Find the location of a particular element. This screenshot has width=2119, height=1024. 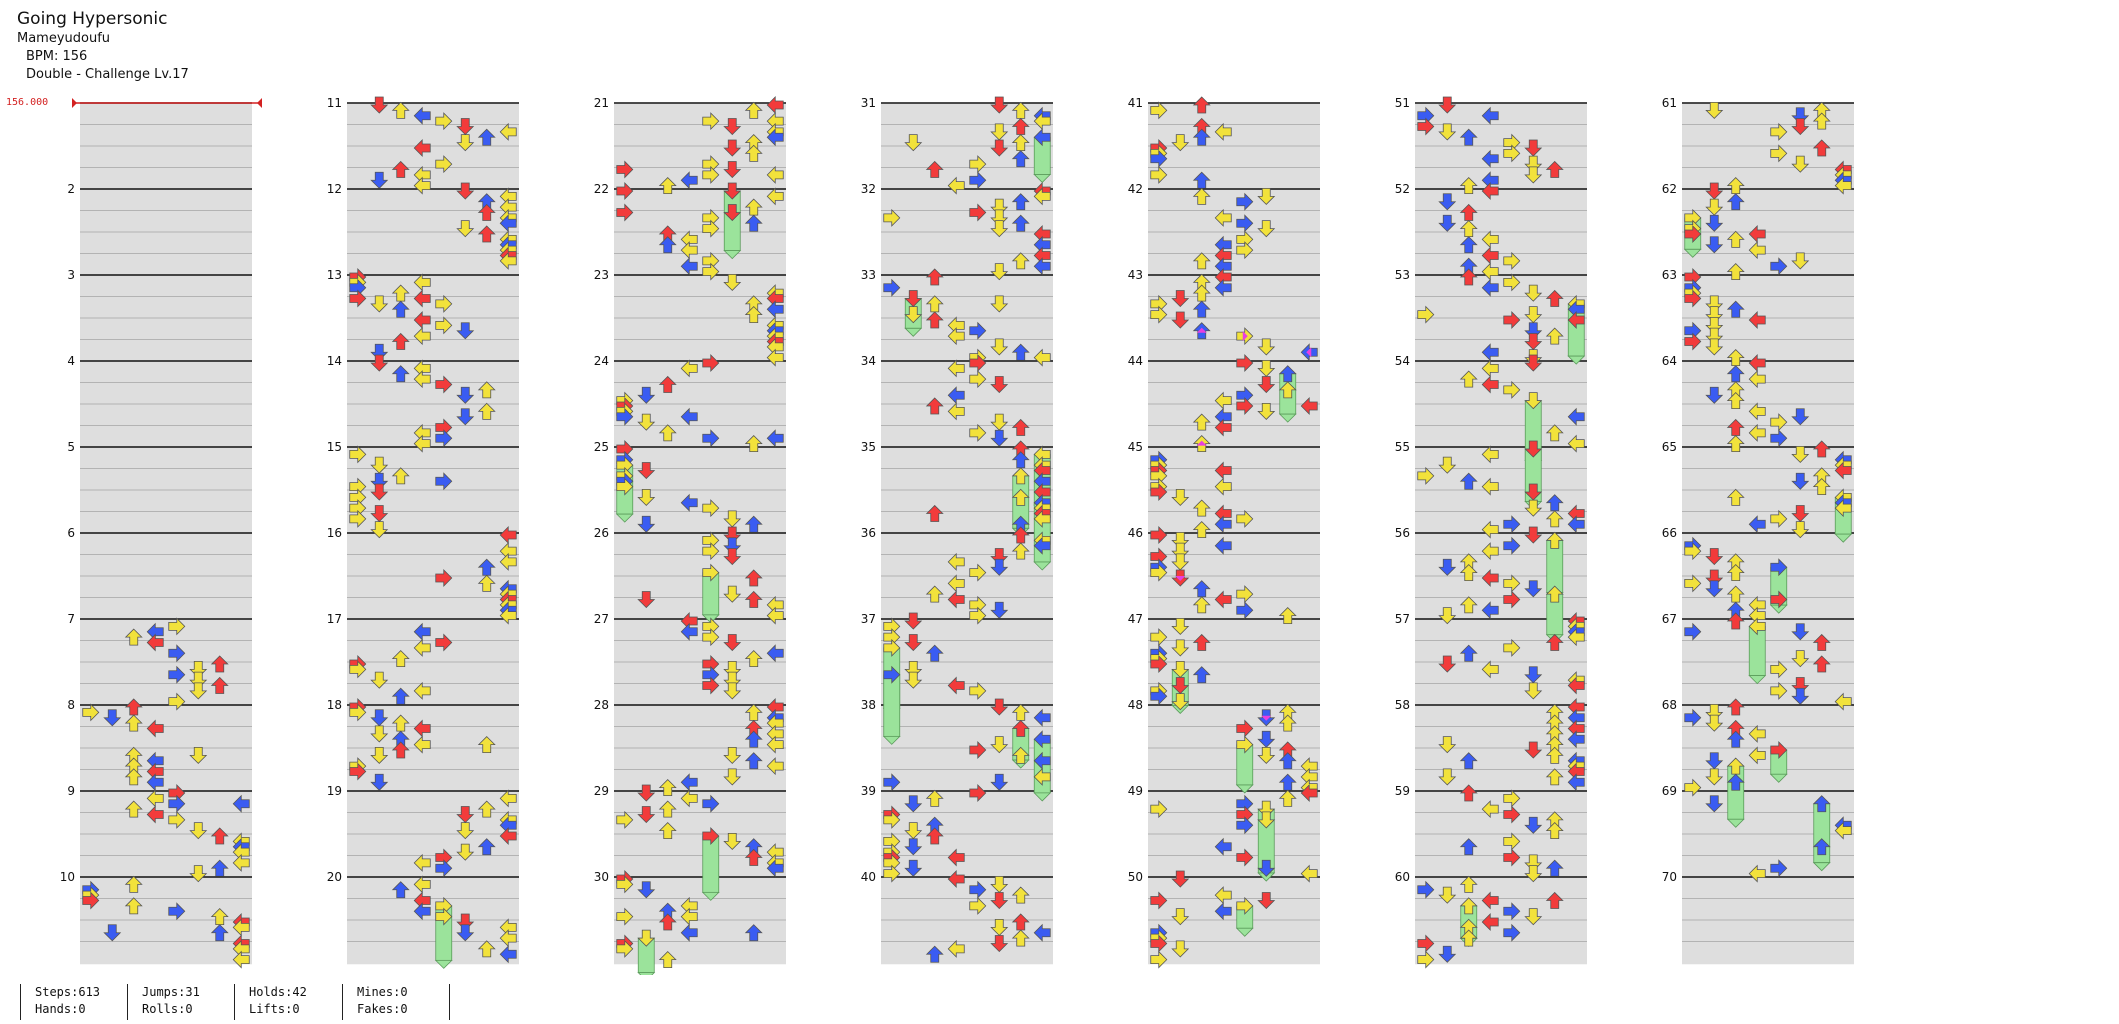

measure-number: 27 is located at coordinates (601, 619).